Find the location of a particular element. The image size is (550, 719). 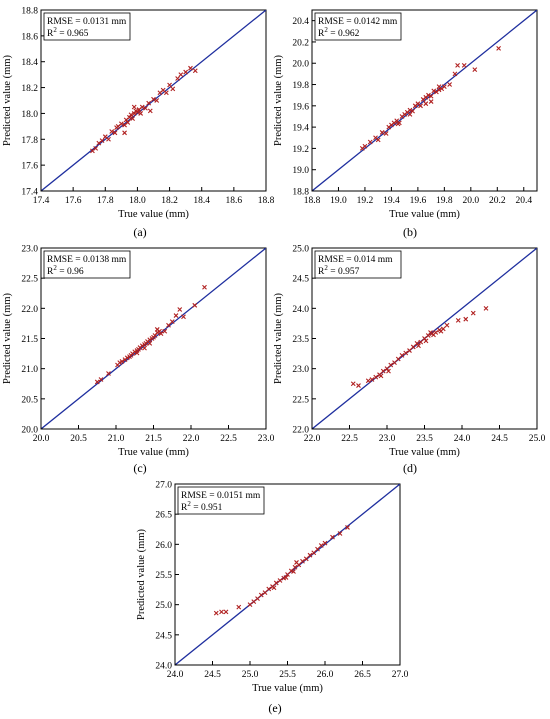

x-tick-label: 19.8 is located at coordinates (444, 201).